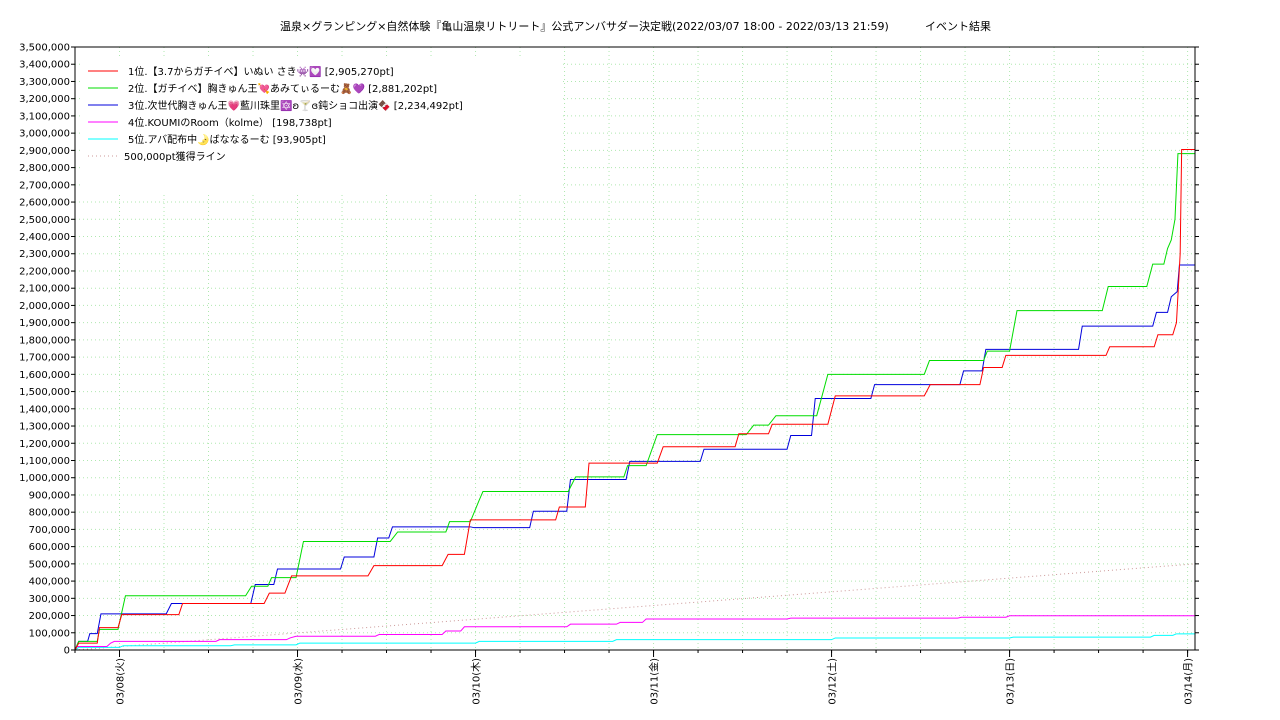 The image size is (1280, 720). Describe the element at coordinates (44, 323) in the screenshot. I see `y-tick-label: 1,900,000` at that location.